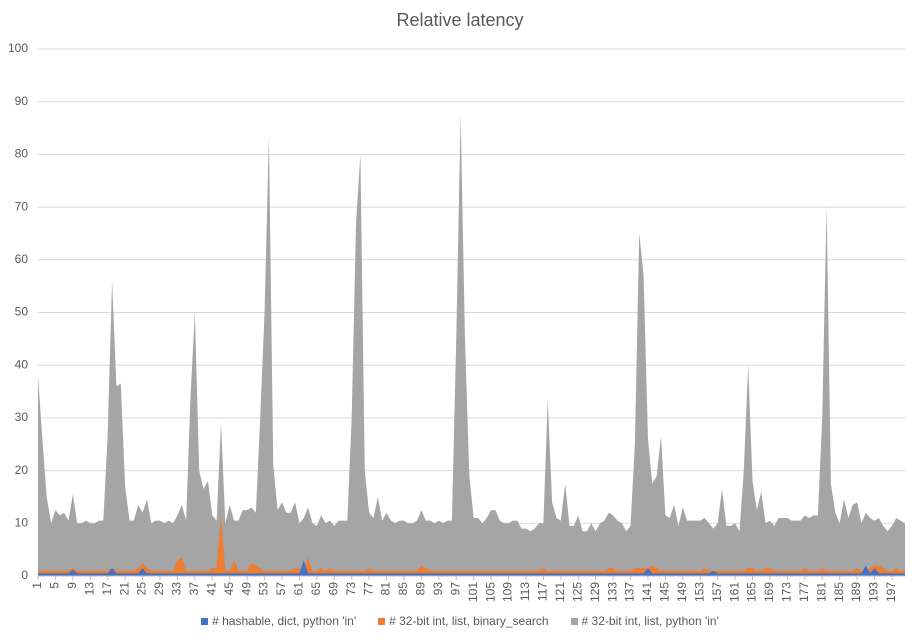 The width and height of the screenshot is (920, 642). Describe the element at coordinates (299, 589) in the screenshot. I see `x-tick-label: 61` at that location.